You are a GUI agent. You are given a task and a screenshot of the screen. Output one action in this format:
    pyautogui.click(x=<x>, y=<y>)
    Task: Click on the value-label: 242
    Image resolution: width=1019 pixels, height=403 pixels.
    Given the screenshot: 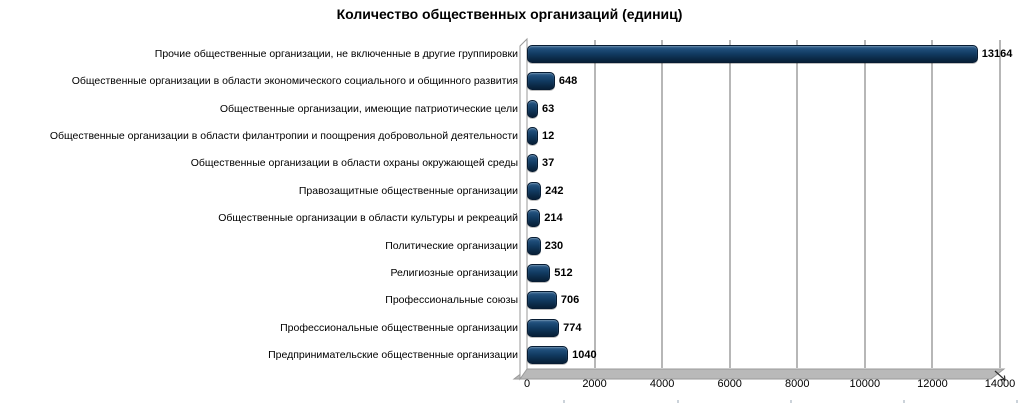 What is the action you would take?
    pyautogui.click(x=554, y=190)
    